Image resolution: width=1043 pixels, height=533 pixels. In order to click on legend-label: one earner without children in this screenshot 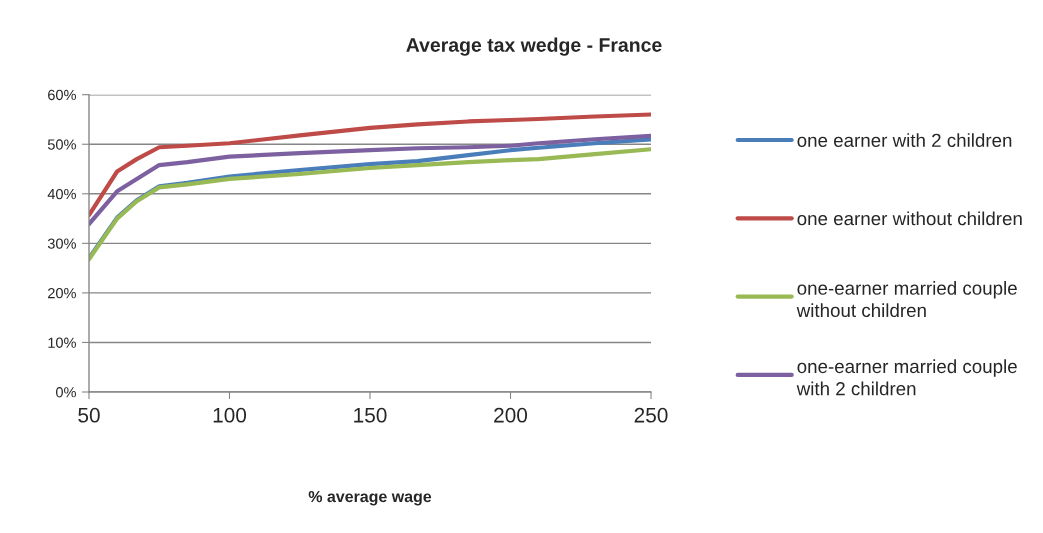, I will do `click(909, 218)`.